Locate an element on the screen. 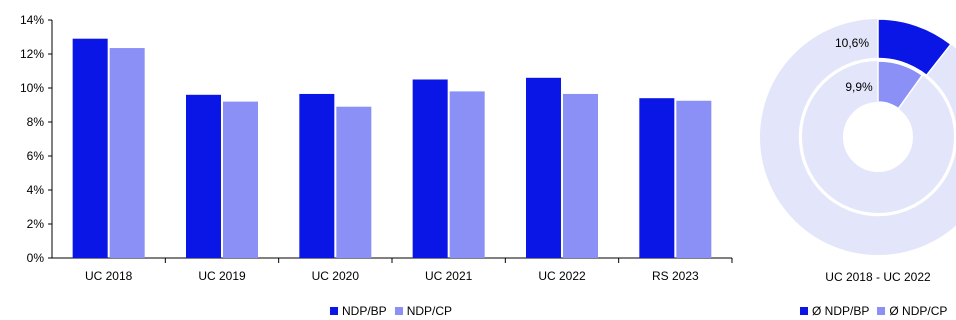 This screenshot has width=956, height=320. x-tick-label: UC 2022 is located at coordinates (562, 276).